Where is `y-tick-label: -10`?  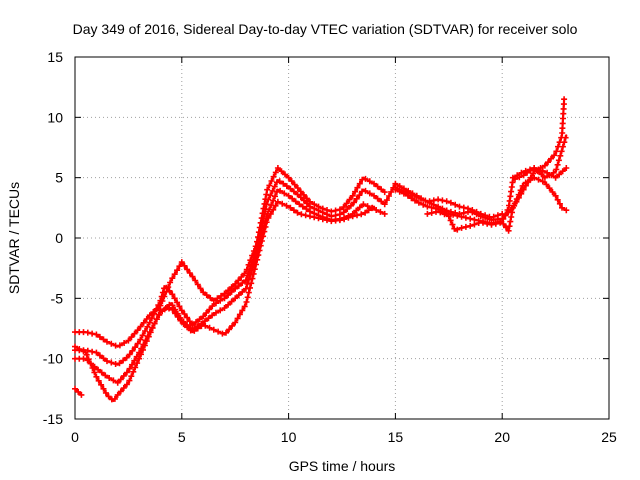
y-tick-label: -10 is located at coordinates (53, 359).